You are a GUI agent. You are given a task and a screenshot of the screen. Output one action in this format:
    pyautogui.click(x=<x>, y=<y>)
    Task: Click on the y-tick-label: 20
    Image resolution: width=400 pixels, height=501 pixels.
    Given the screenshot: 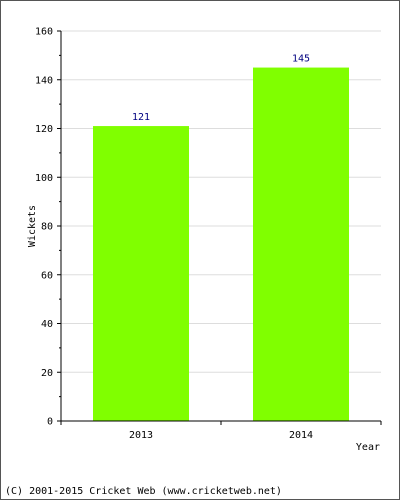 What is the action you would take?
    pyautogui.click(x=47, y=373)
    